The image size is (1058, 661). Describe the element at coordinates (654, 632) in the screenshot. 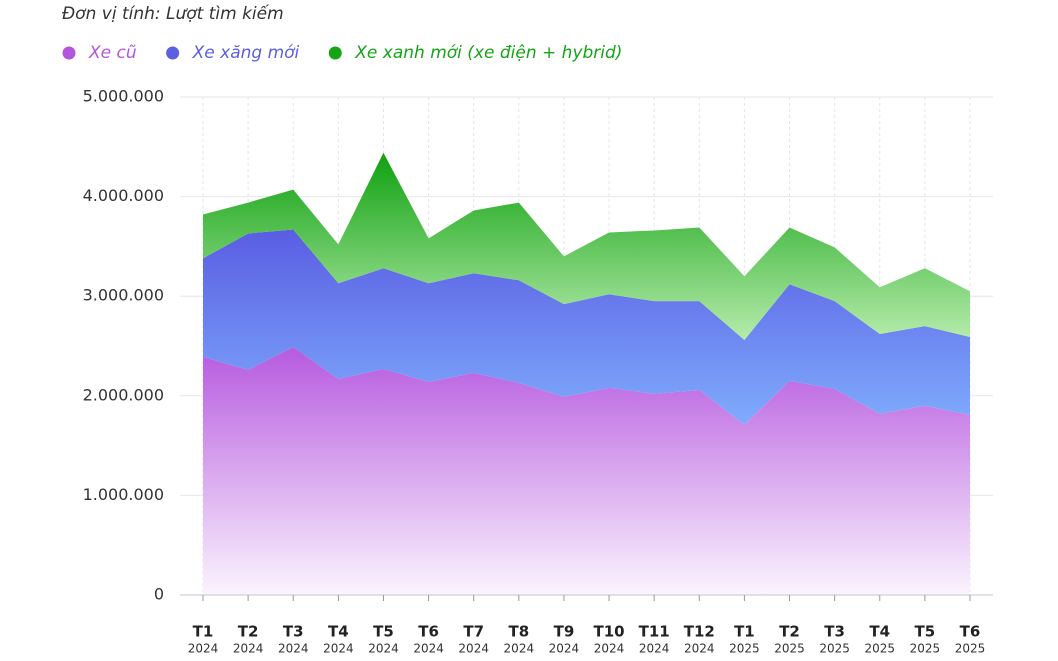

I see `x-tick-label: T11` at that location.